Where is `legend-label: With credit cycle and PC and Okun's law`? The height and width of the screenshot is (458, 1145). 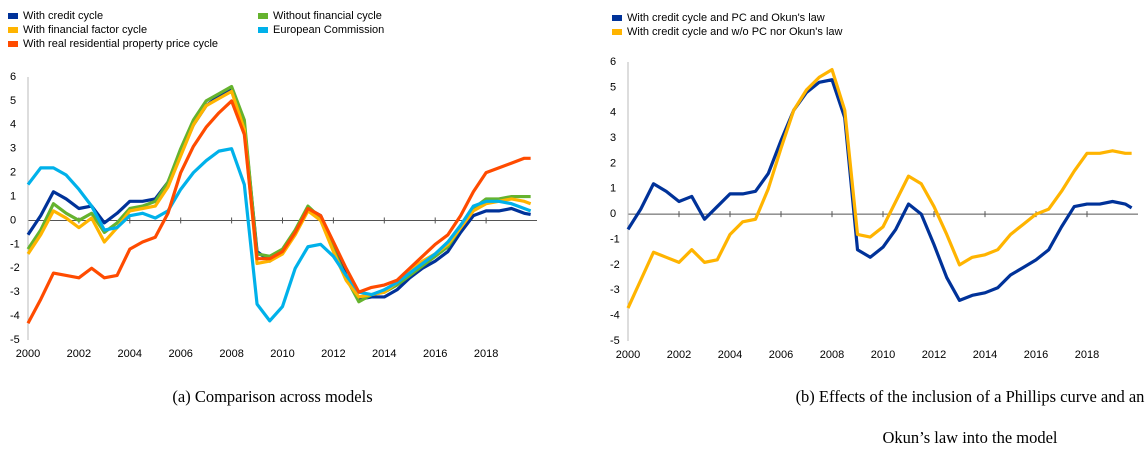
legend-label: With credit cycle and PC and Okun's law is located at coordinates (726, 18).